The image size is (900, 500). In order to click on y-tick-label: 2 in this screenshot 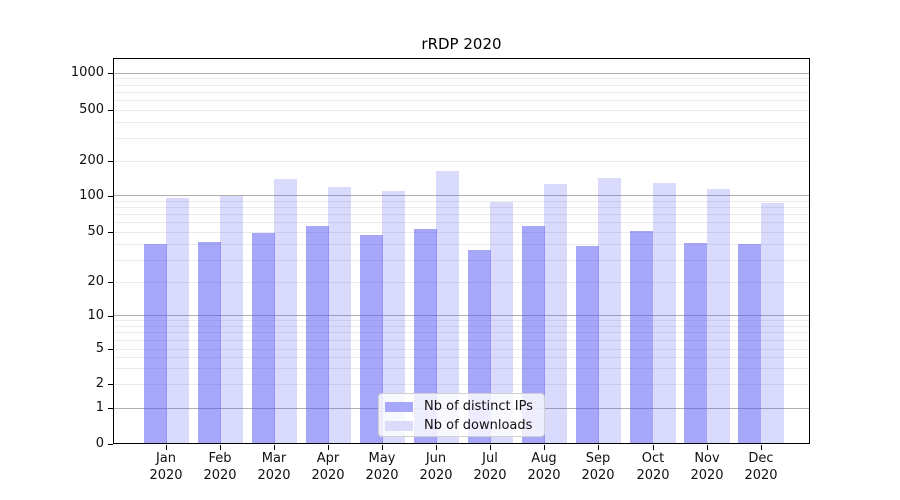, I will do `click(99, 383)`.